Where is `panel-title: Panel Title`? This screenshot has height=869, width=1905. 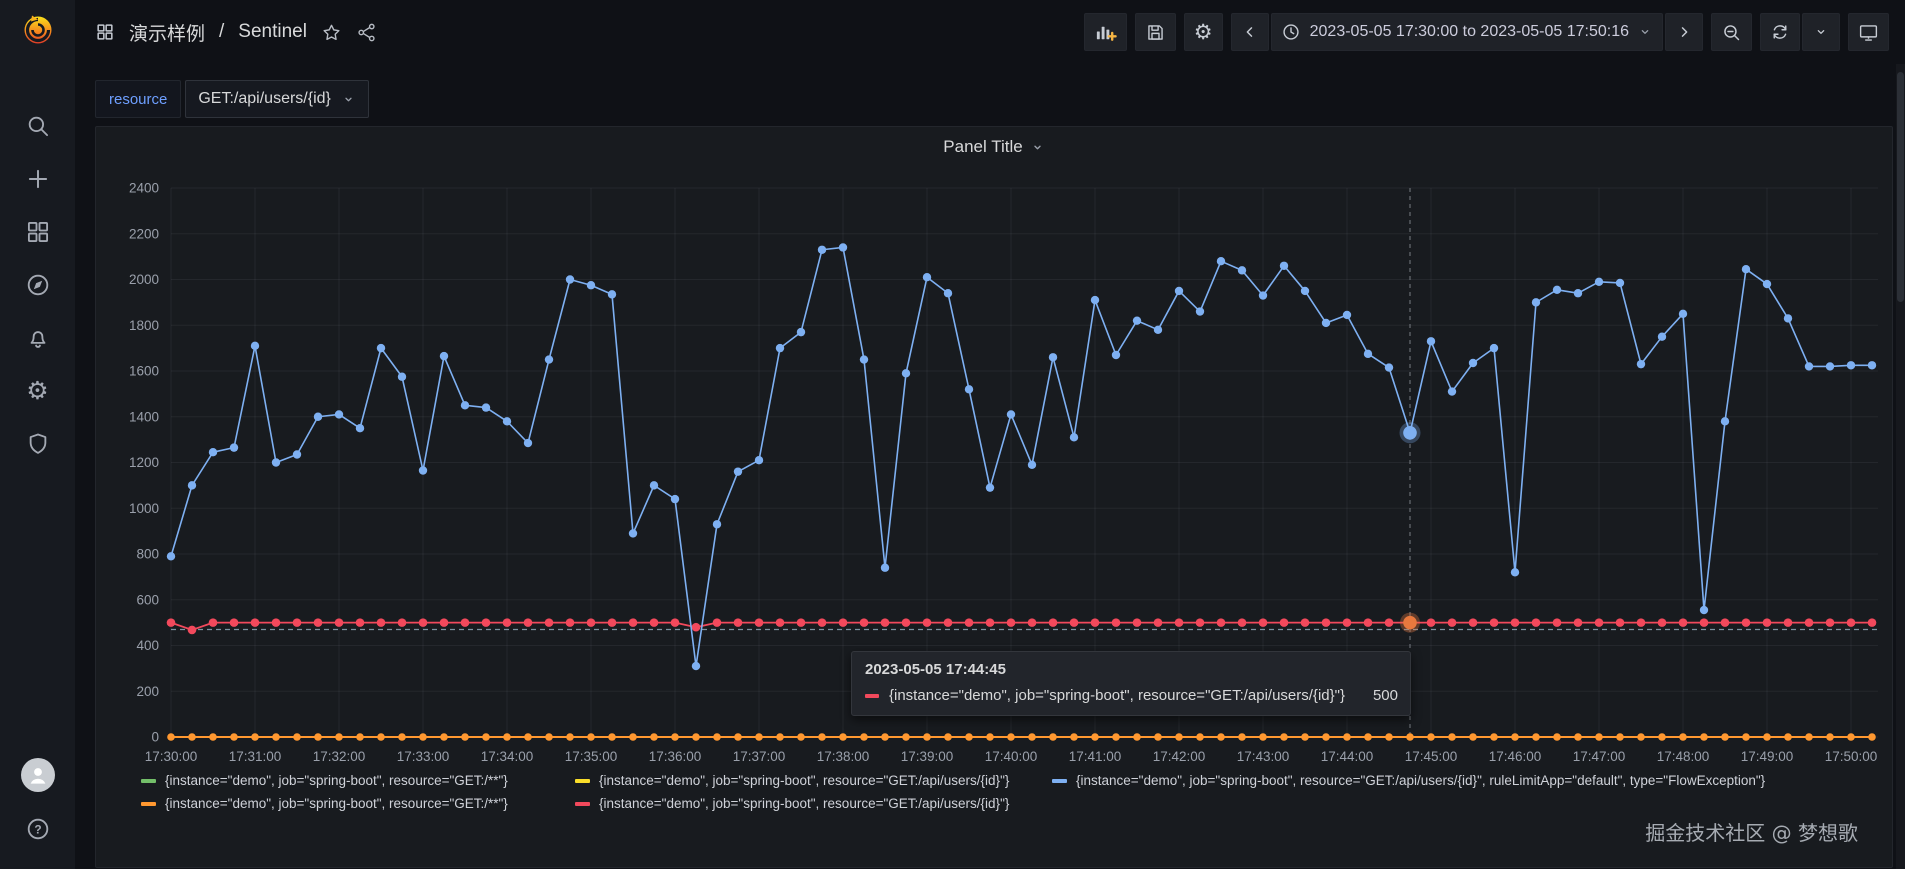 panel-title: Panel Title is located at coordinates (994, 147).